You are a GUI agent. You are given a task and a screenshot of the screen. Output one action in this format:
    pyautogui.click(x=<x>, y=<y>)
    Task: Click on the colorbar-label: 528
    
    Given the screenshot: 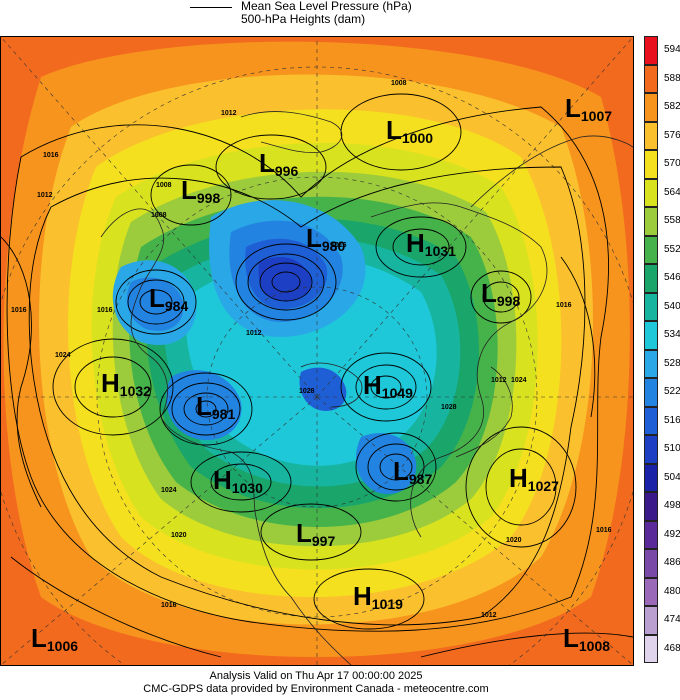 What is the action you would take?
    pyautogui.click(x=672, y=363)
    